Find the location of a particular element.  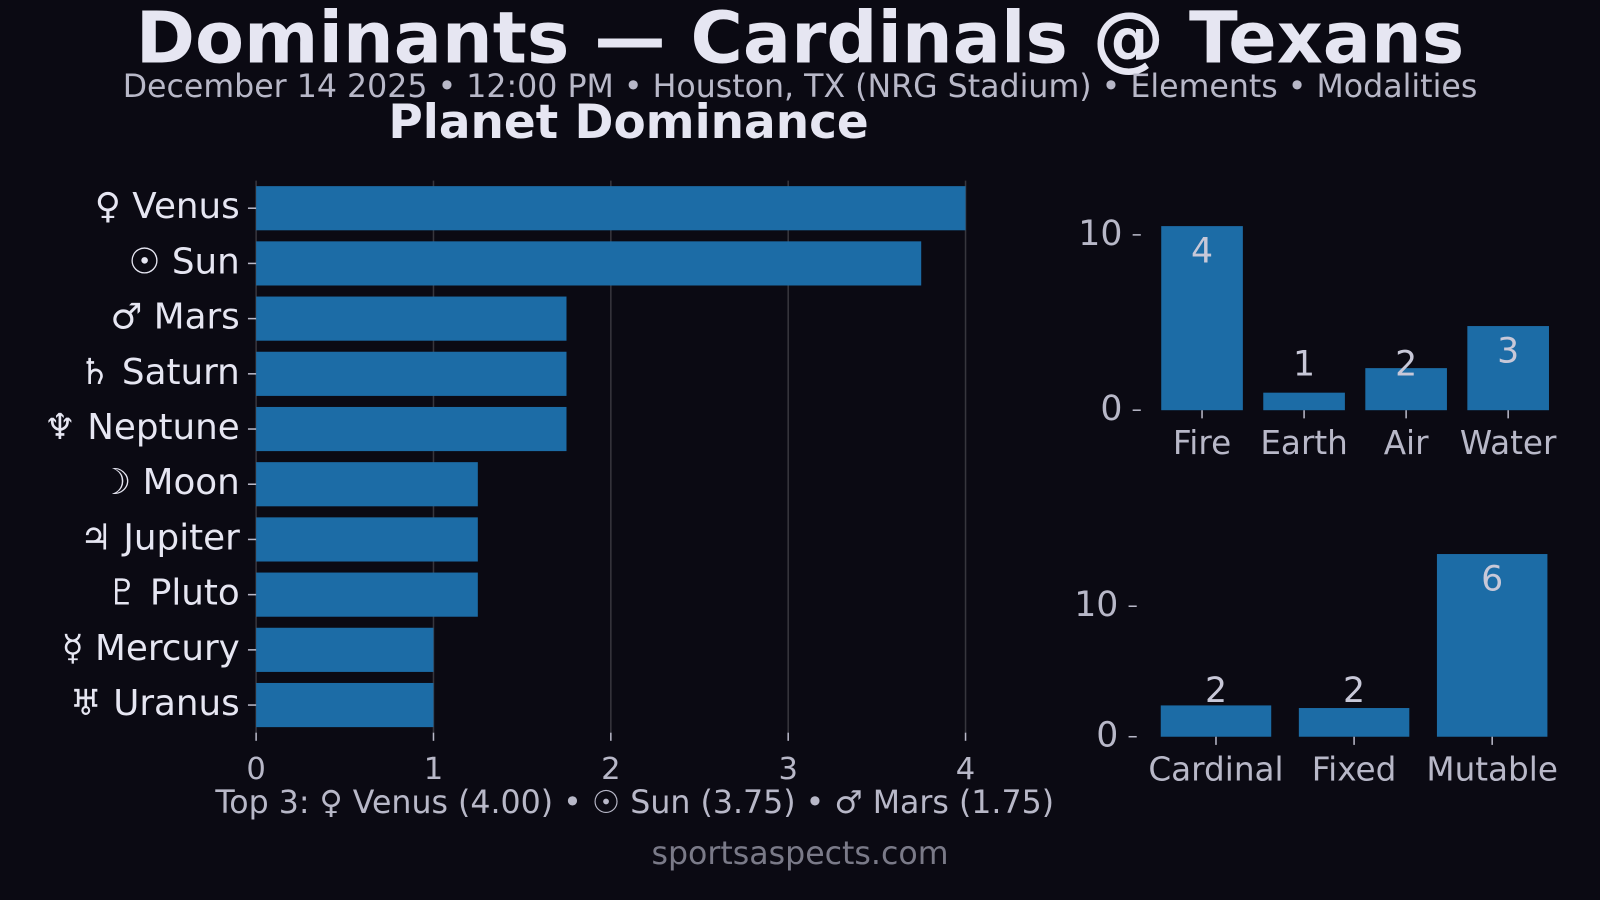

x-tick-label: Water is located at coordinates (1508, 443).